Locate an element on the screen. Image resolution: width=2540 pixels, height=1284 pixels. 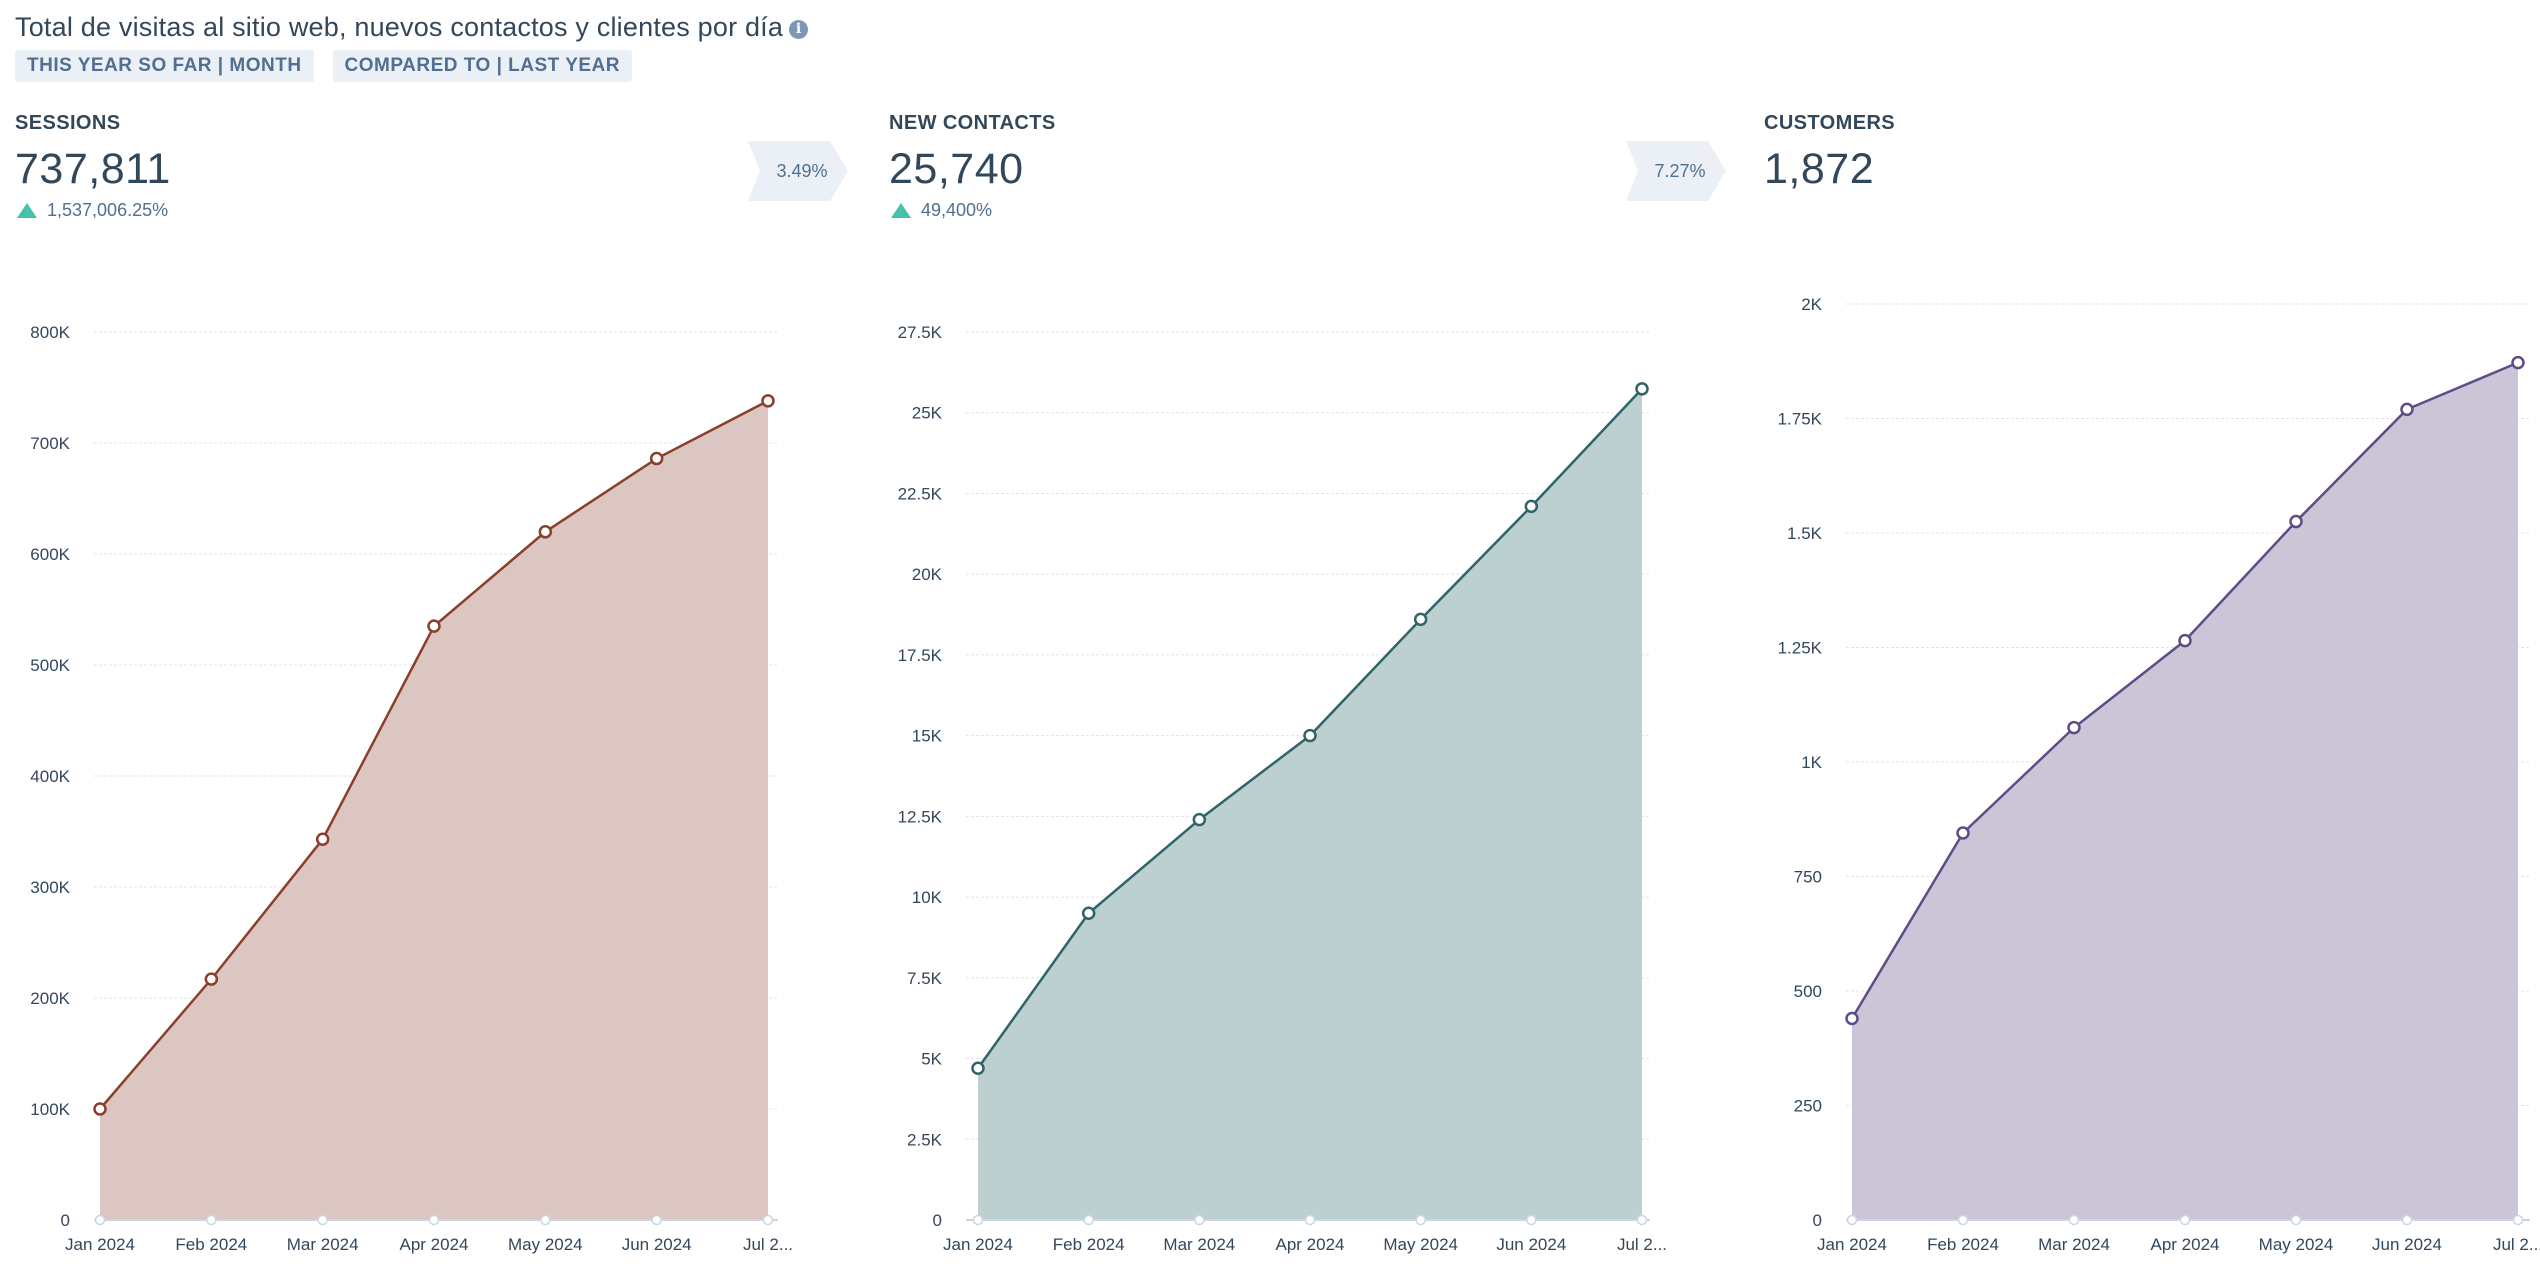
metric-change: 1,537,006.25% is located at coordinates (93, 210).